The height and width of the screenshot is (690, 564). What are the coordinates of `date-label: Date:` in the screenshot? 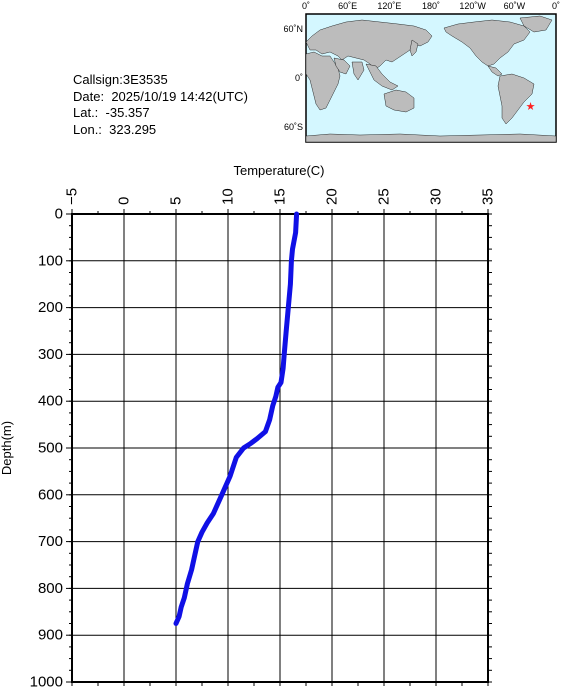 It's located at (89, 96).